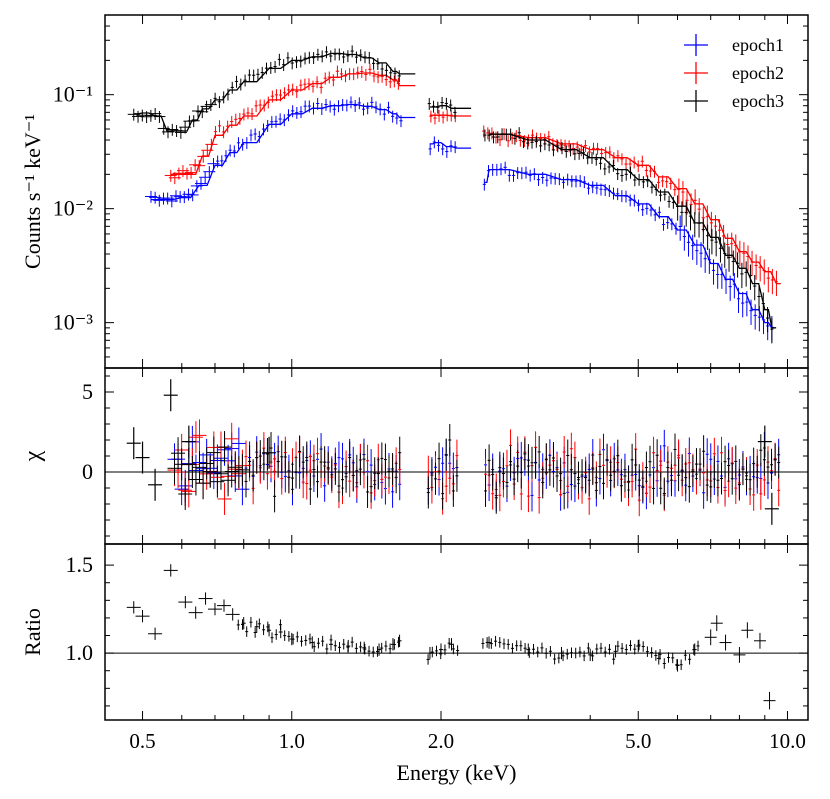 This screenshot has width=830, height=799. What do you see at coordinates (87, 391) in the screenshot?
I see `y-tick-label: 5` at bounding box center [87, 391].